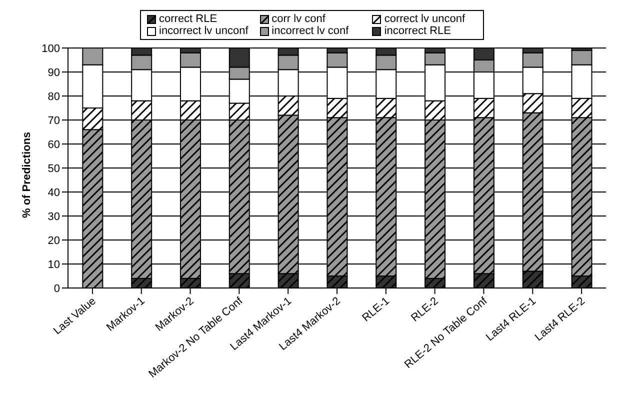 Image resolution: width=624 pixels, height=401 pixels. Describe the element at coordinates (188, 19) in the screenshot. I see `legend-label: correct RLE` at that location.